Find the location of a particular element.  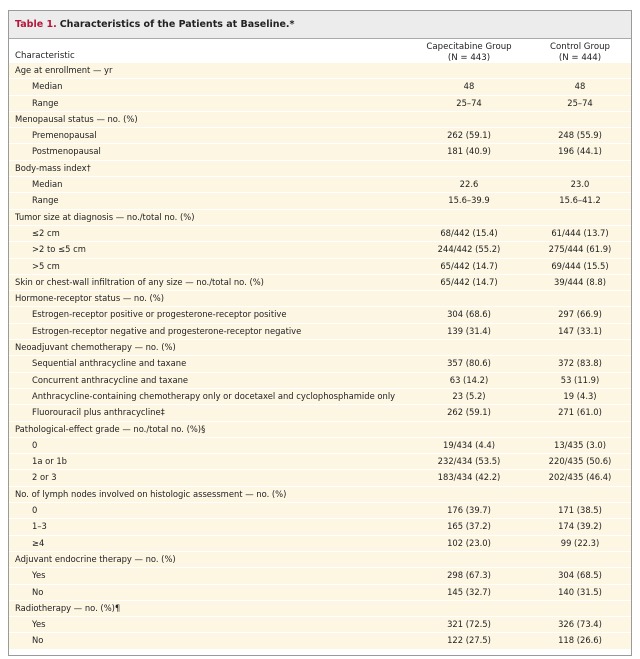

table-group-row: Menopausal status — no. (%) is located at coordinates (320, 119).